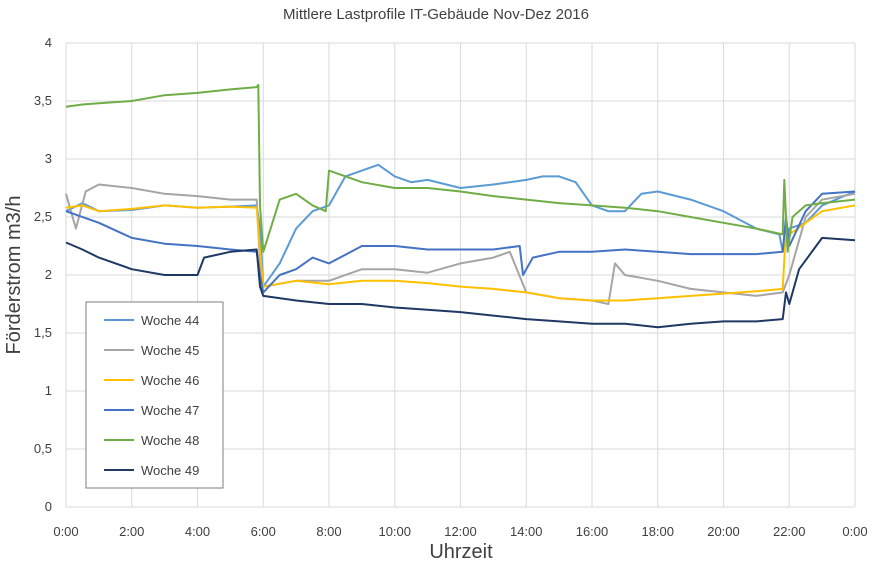 This screenshot has height=565, width=872. I want to click on x-tick-label: 16:00, so click(592, 531).